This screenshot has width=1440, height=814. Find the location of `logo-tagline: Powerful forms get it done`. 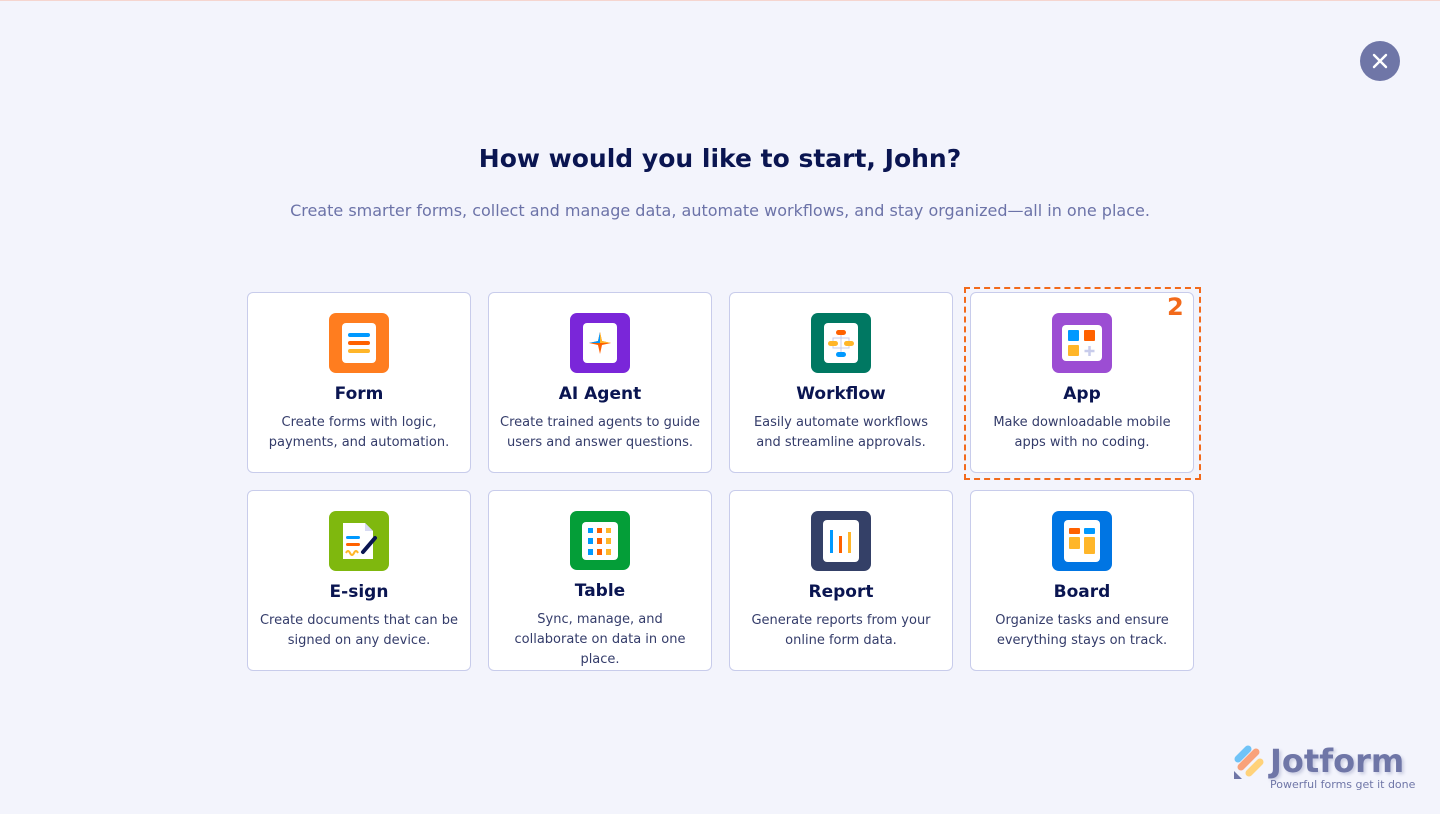

logo-tagline: Powerful forms get it done is located at coordinates (1343, 784).